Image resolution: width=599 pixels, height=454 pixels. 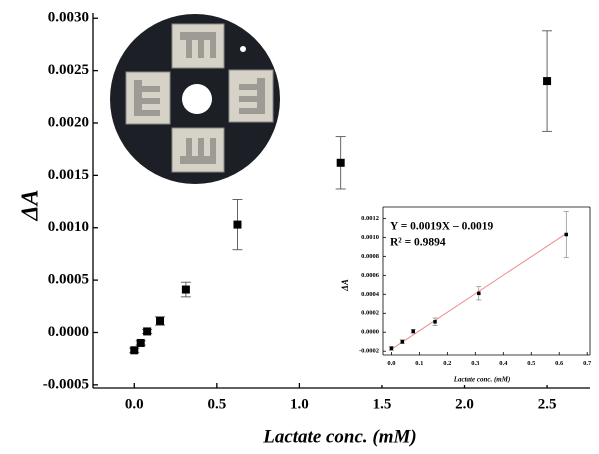 I want to click on x-tick-label: 0.6, so click(x=559, y=363).